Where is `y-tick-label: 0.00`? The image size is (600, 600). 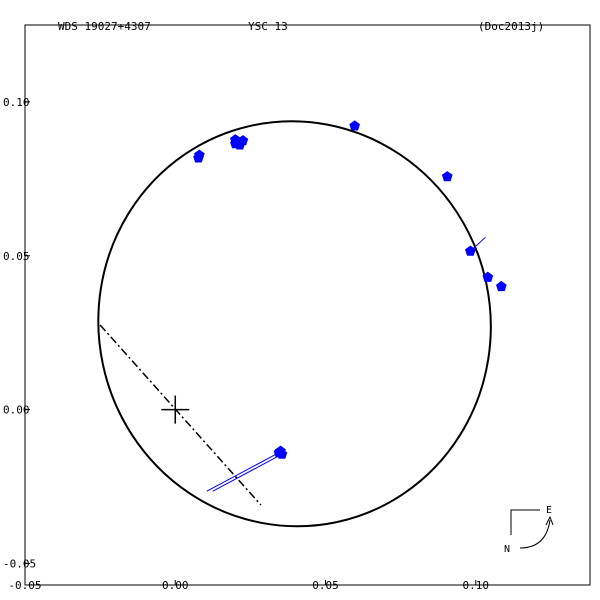
y-tick-label: 0.00 is located at coordinates (16, 410).